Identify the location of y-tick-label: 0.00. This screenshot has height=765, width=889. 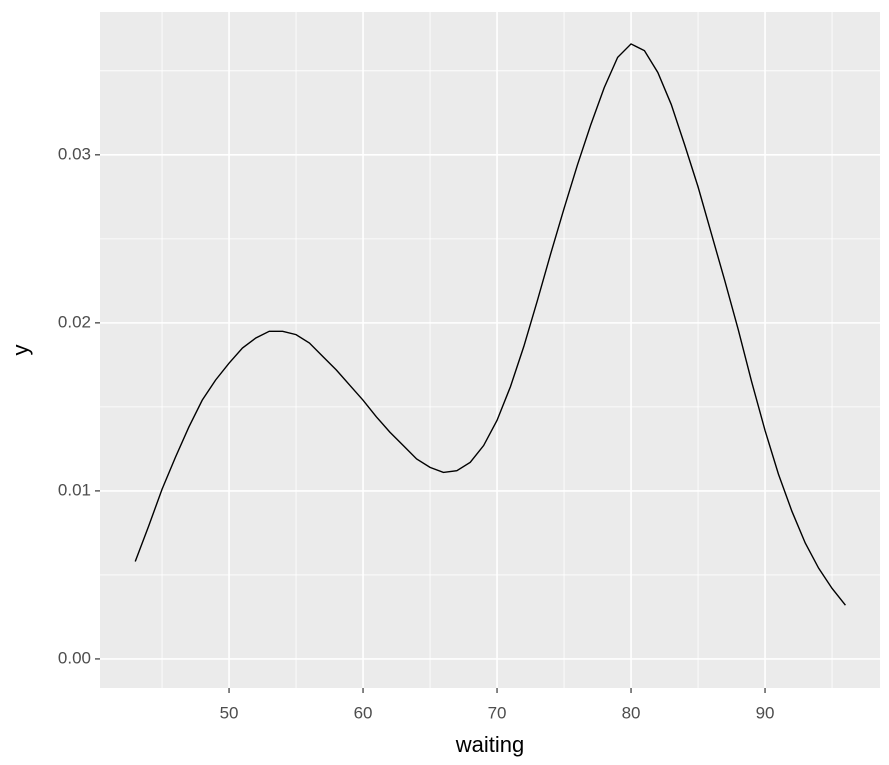
(74, 657).